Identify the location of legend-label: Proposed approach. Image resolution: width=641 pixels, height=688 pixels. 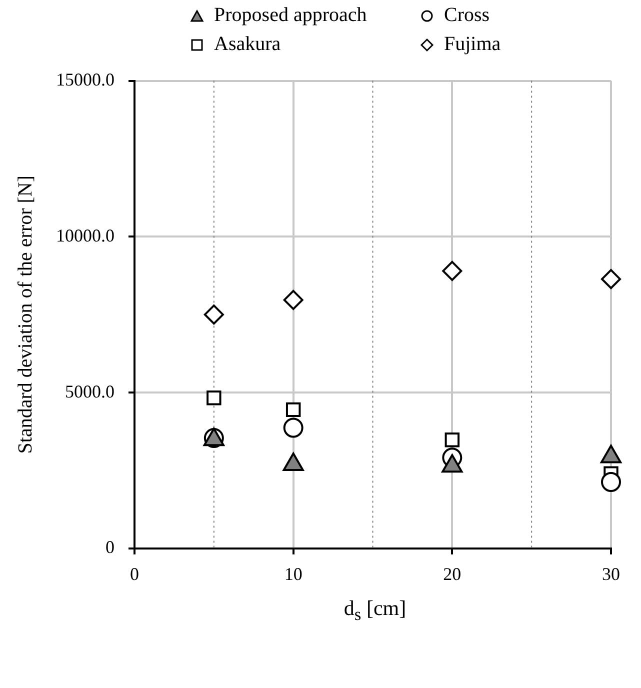
(290, 15).